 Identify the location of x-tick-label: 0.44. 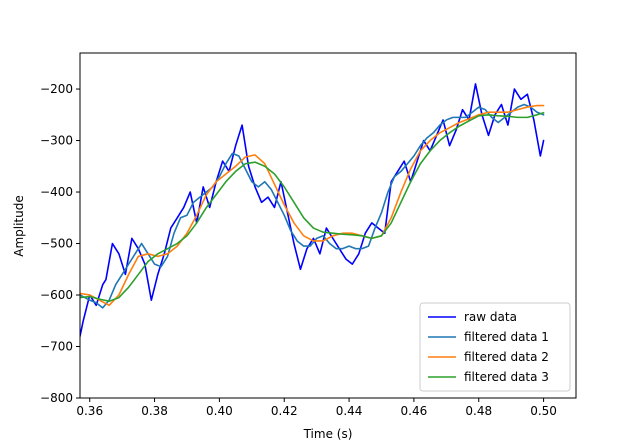
(349, 411).